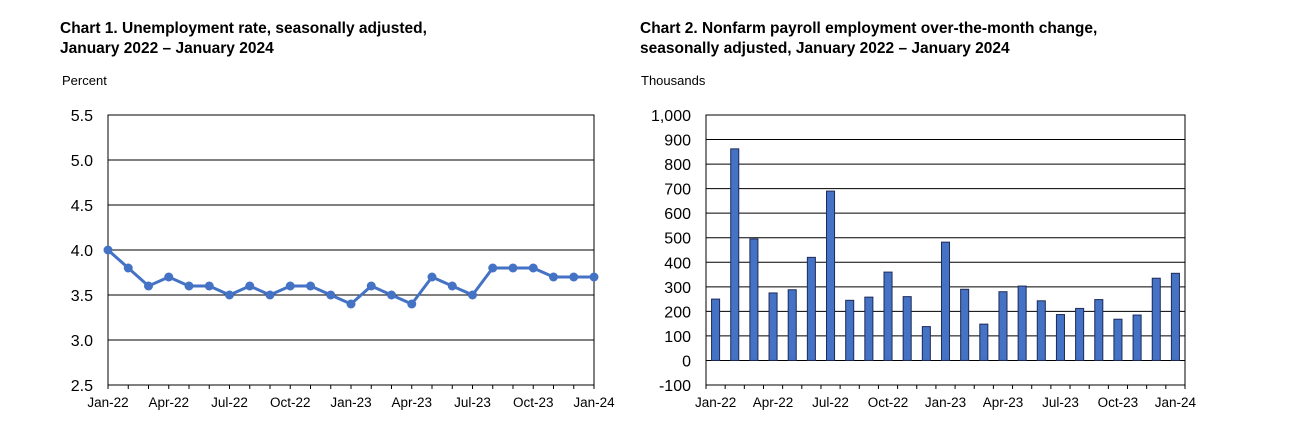 The height and width of the screenshot is (428, 1313). What do you see at coordinates (167, 48) in the screenshot?
I see `chart1-title-line2: January 2022 – January 2024` at bounding box center [167, 48].